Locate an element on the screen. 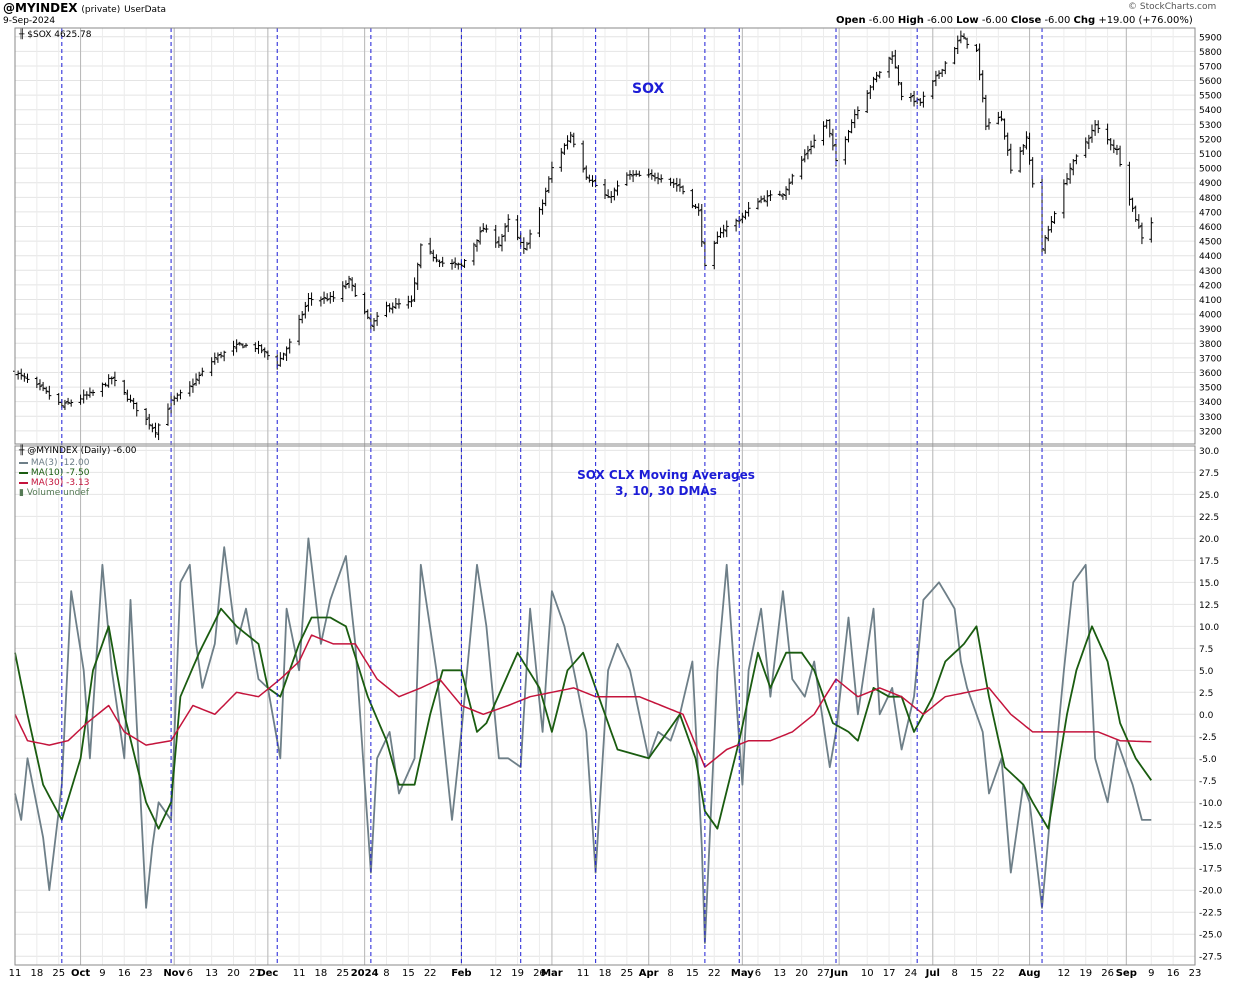 The height and width of the screenshot is (982, 1240). price-tick-label: 4300 is located at coordinates (1210, 272).